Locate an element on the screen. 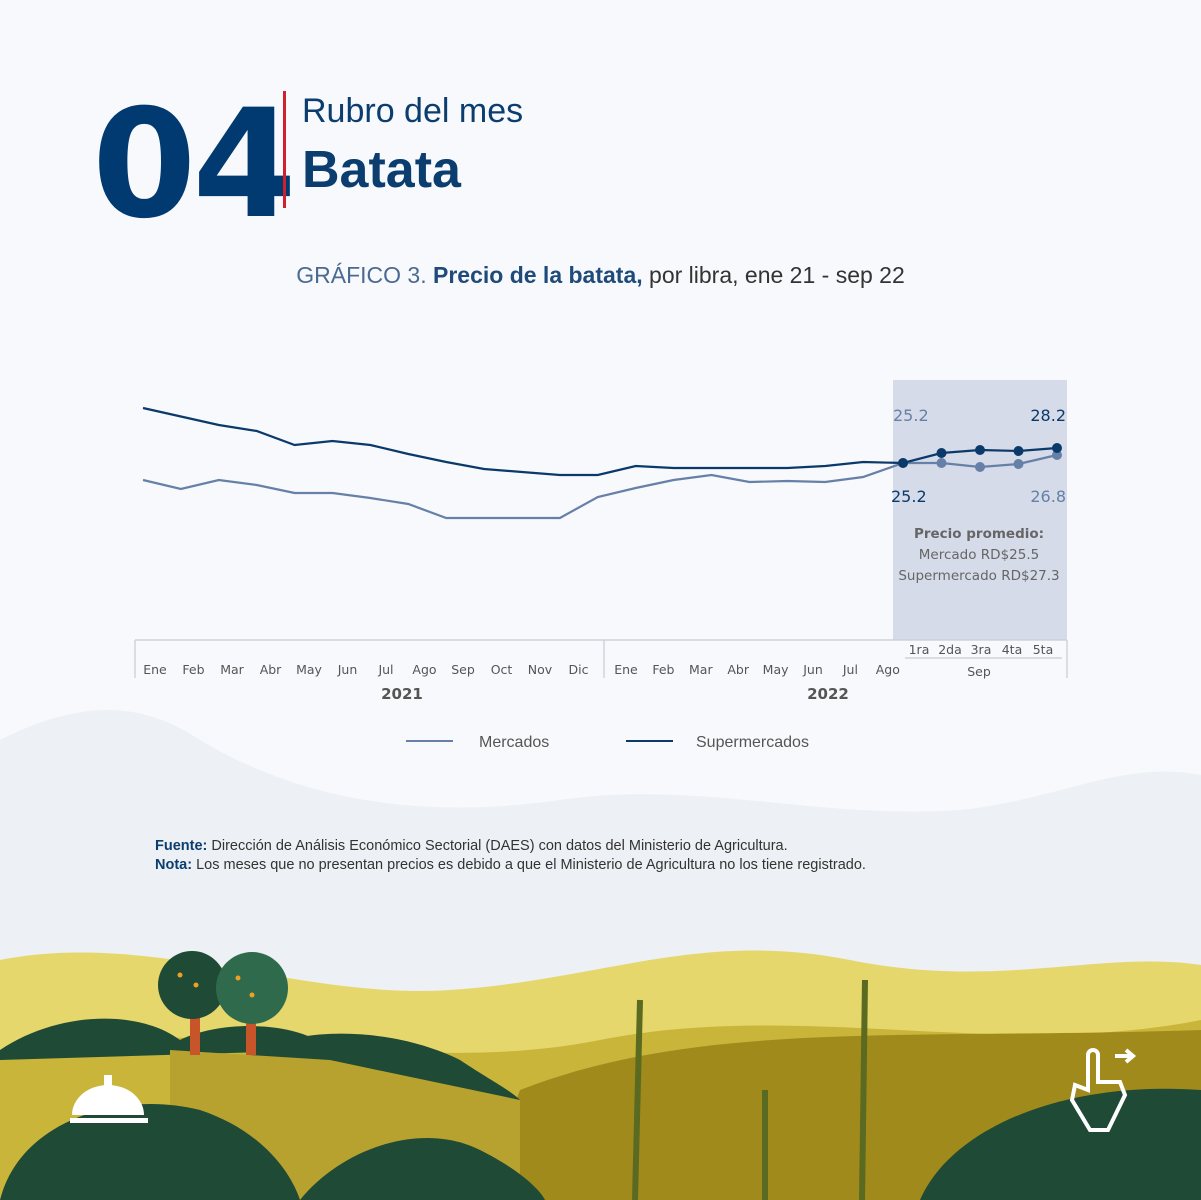 Image resolution: width=1201 pixels, height=1200 pixels. x-tick-2021: Mar is located at coordinates (232, 669).